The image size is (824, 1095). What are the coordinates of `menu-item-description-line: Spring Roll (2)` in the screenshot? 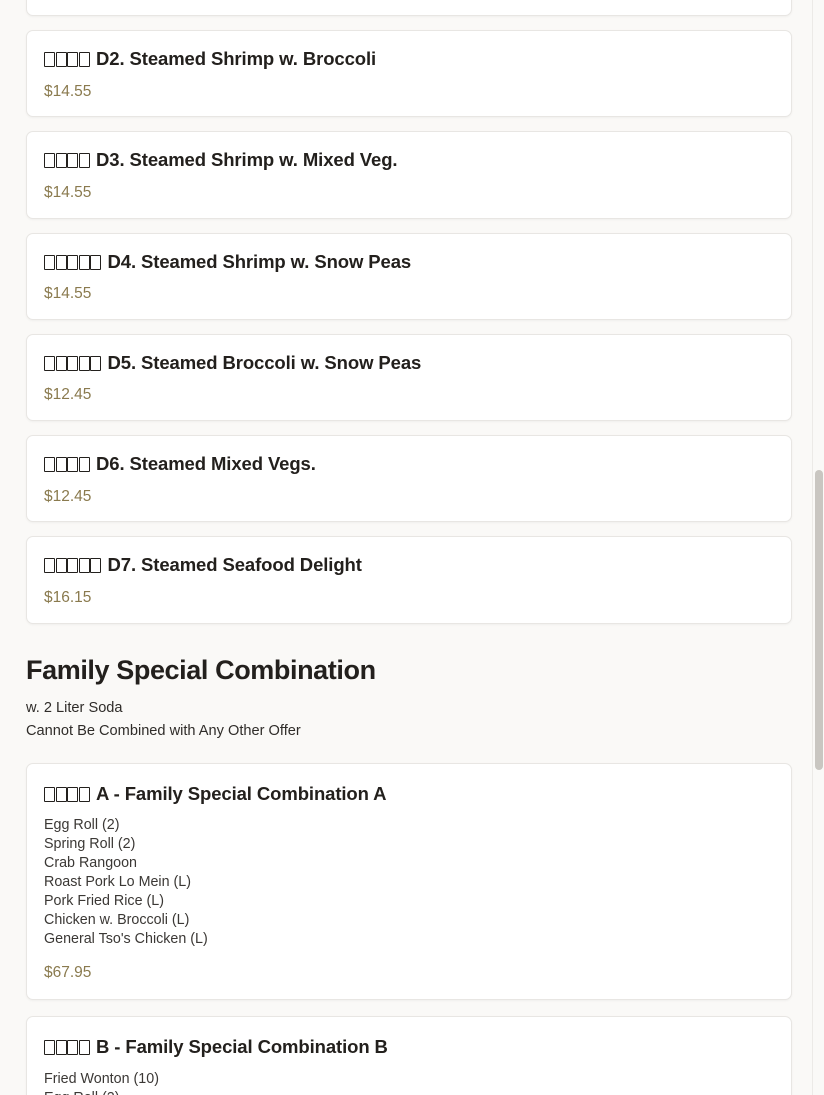 It's located at (90, 844).